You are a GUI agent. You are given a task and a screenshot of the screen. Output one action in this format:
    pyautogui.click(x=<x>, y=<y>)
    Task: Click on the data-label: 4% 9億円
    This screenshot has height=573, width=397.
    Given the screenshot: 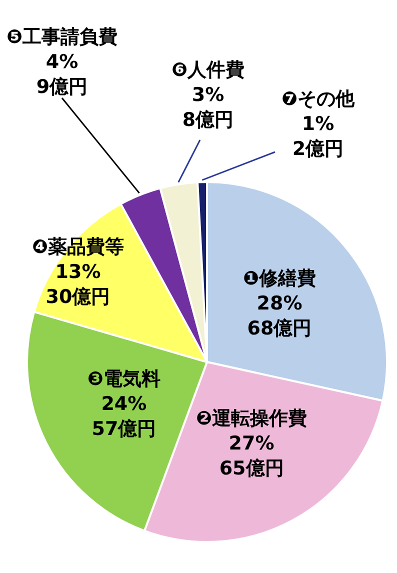 What is the action you would take?
    pyautogui.click(x=62, y=74)
    